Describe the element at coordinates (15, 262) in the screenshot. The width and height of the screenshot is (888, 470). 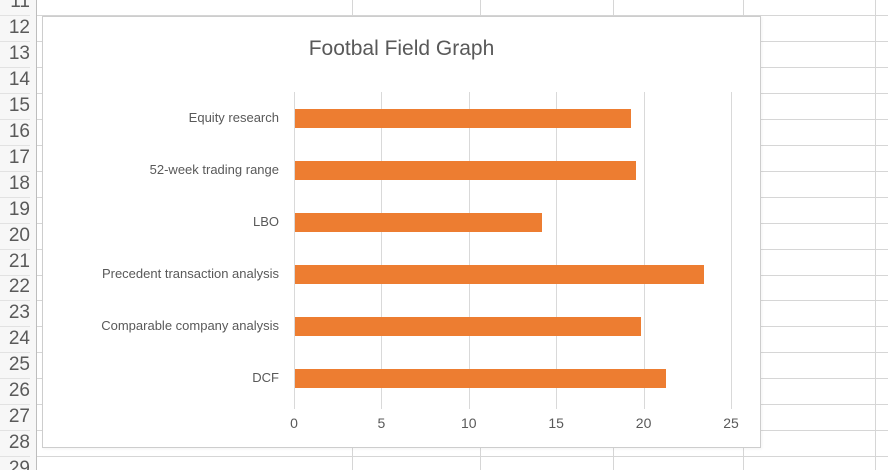
I see `row-header-21: 21` at that location.